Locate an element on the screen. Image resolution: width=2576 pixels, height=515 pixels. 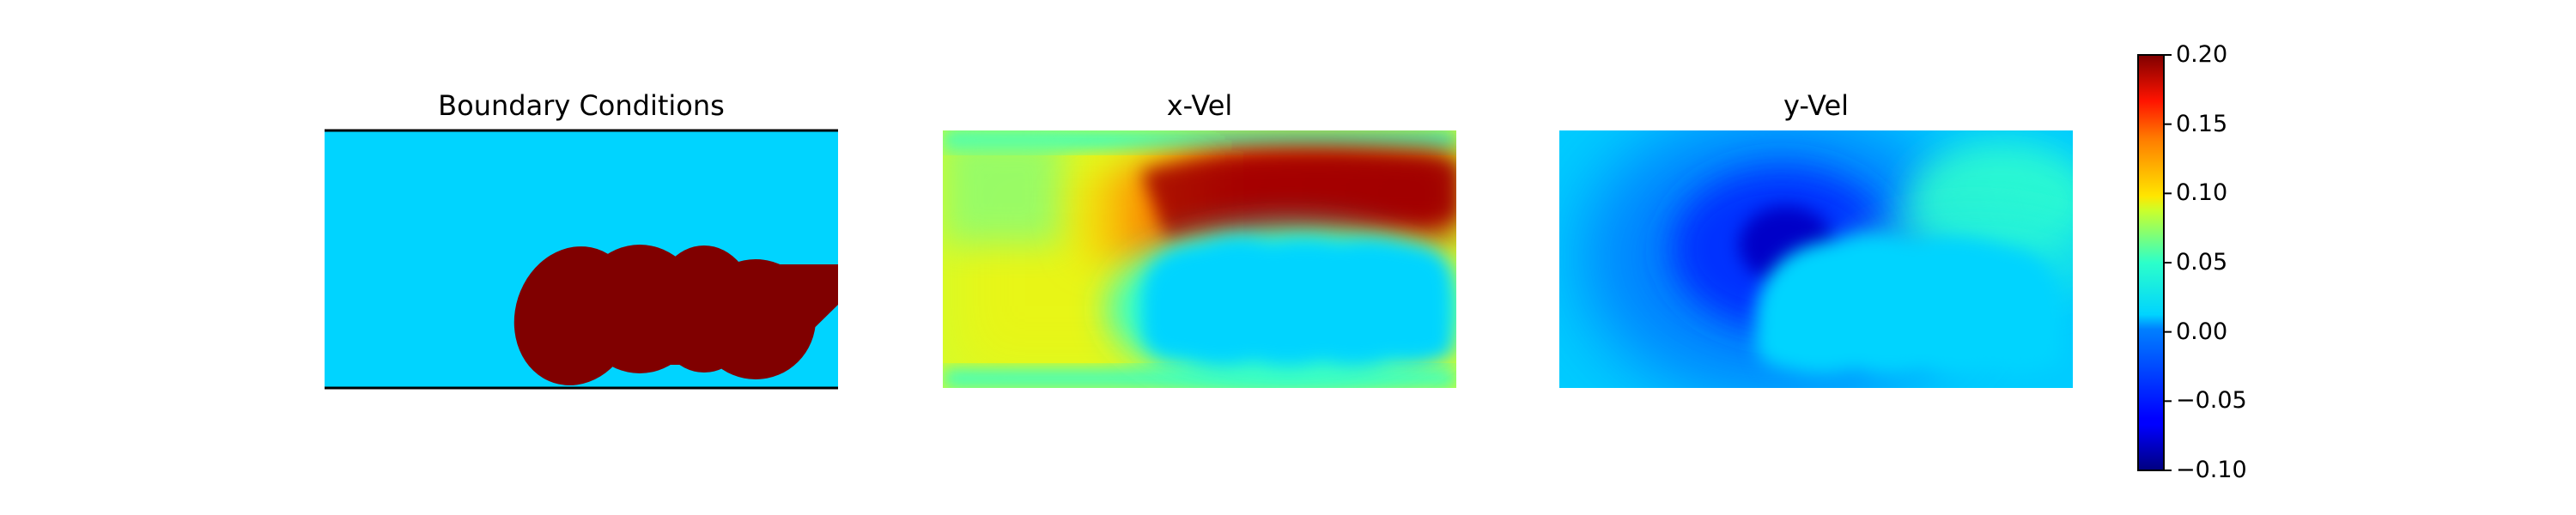
colorbar is located at coordinates (2155, 262).